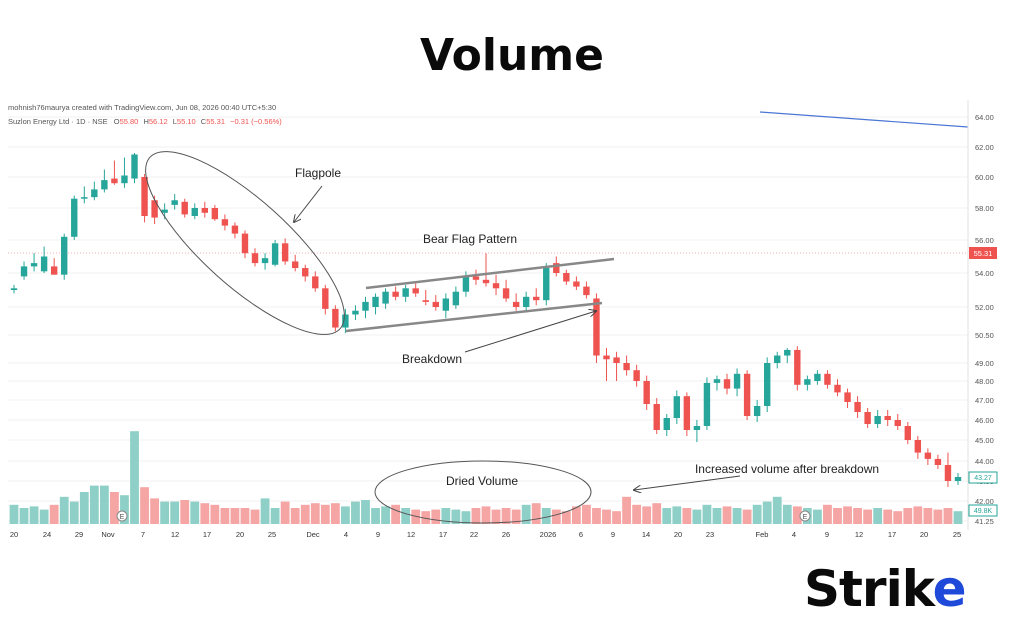  I want to click on legend-l-label: L, so click(175, 121).